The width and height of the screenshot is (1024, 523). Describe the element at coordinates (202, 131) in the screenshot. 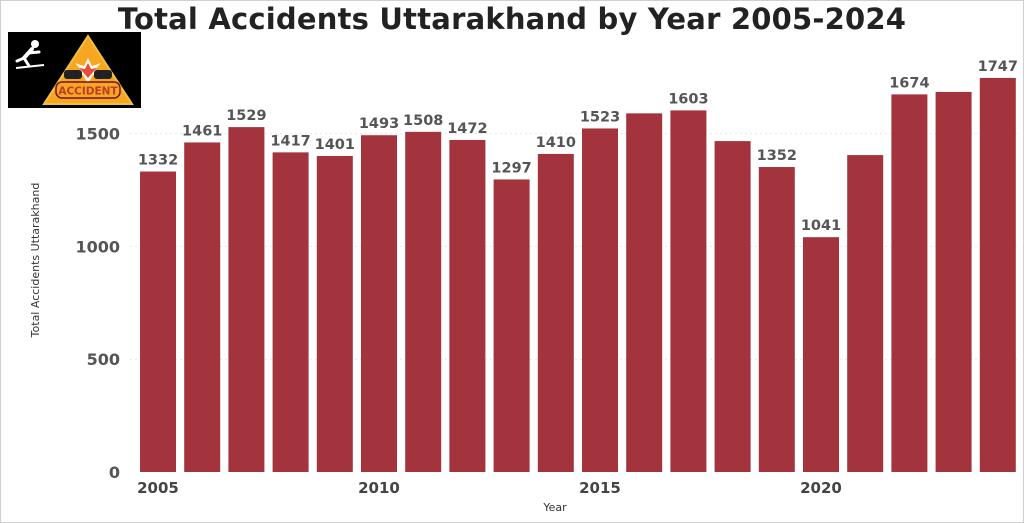

I see `data-label-2006: 1461` at that location.